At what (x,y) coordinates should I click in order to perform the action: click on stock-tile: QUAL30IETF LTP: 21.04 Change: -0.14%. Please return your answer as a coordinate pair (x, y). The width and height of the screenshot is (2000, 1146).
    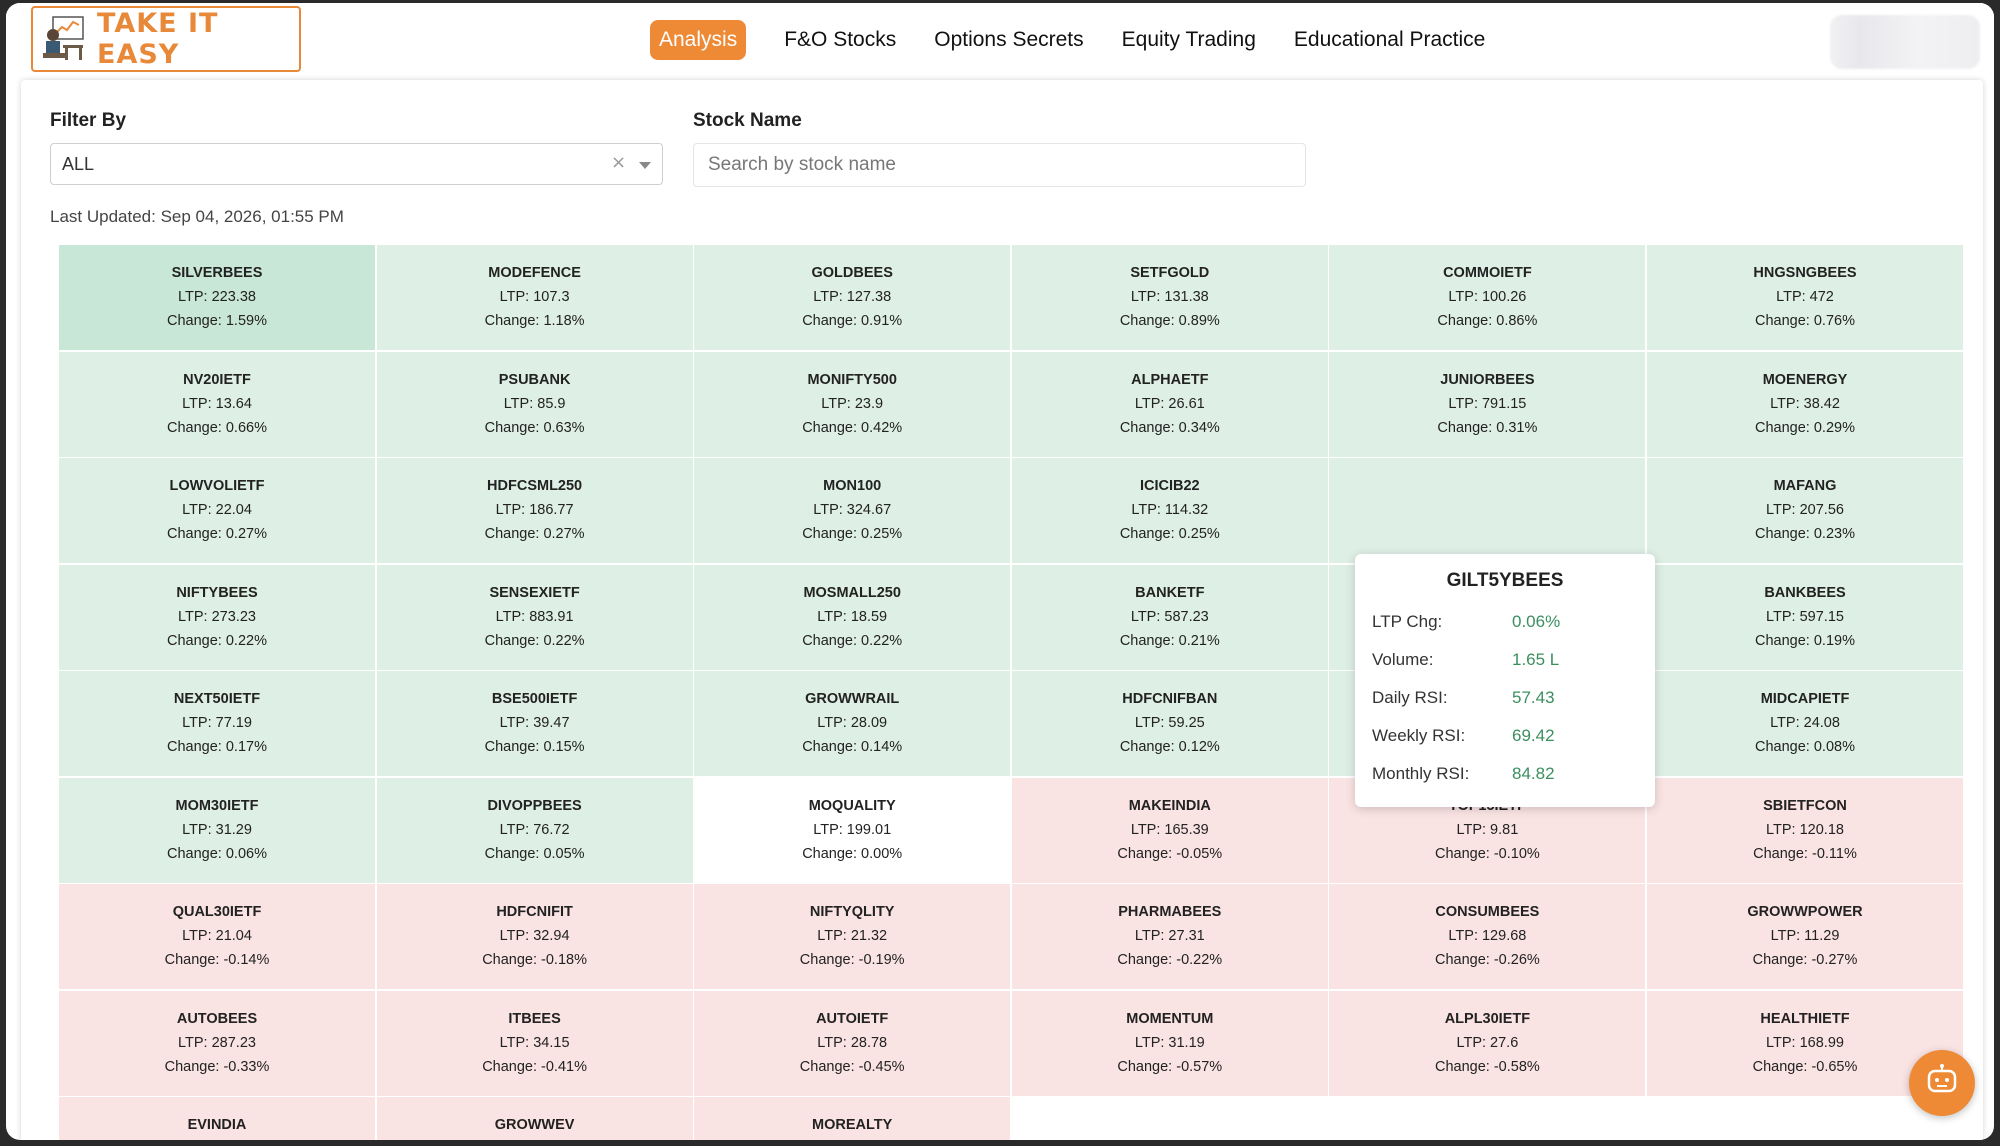
    Looking at the image, I should click on (217, 937).